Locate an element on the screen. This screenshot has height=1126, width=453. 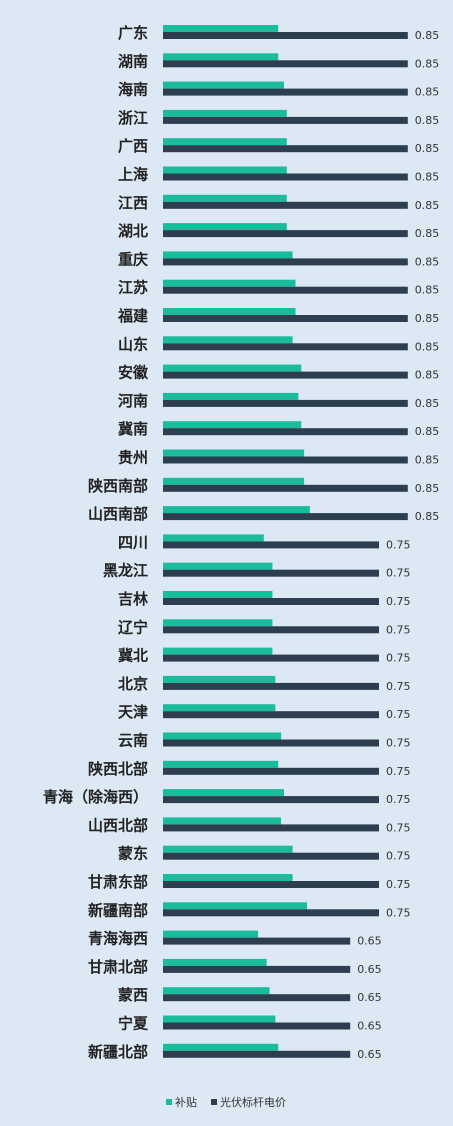
category-label: 福建 is located at coordinates (133, 316).